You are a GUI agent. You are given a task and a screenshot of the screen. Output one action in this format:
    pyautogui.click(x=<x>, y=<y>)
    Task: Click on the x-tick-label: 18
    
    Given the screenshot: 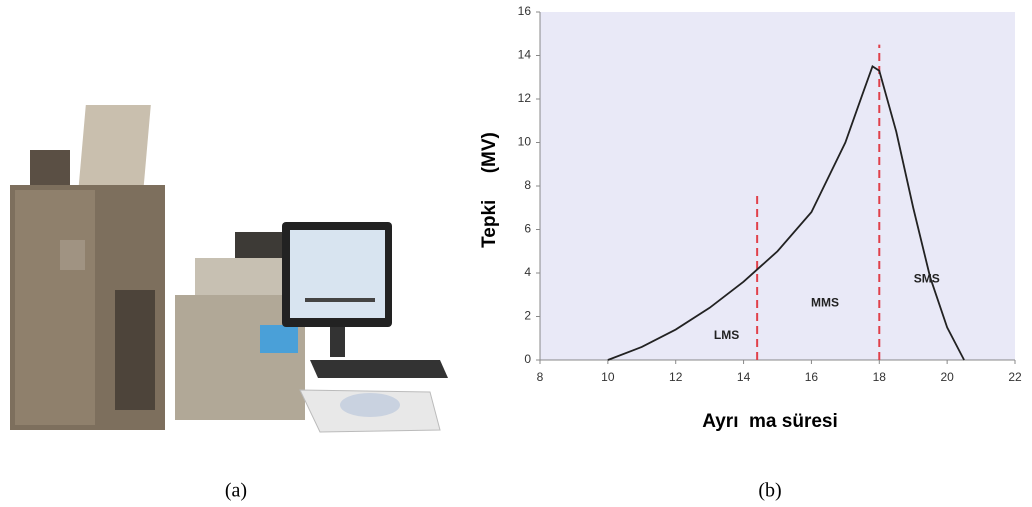 What is the action you would take?
    pyautogui.click(x=880, y=377)
    